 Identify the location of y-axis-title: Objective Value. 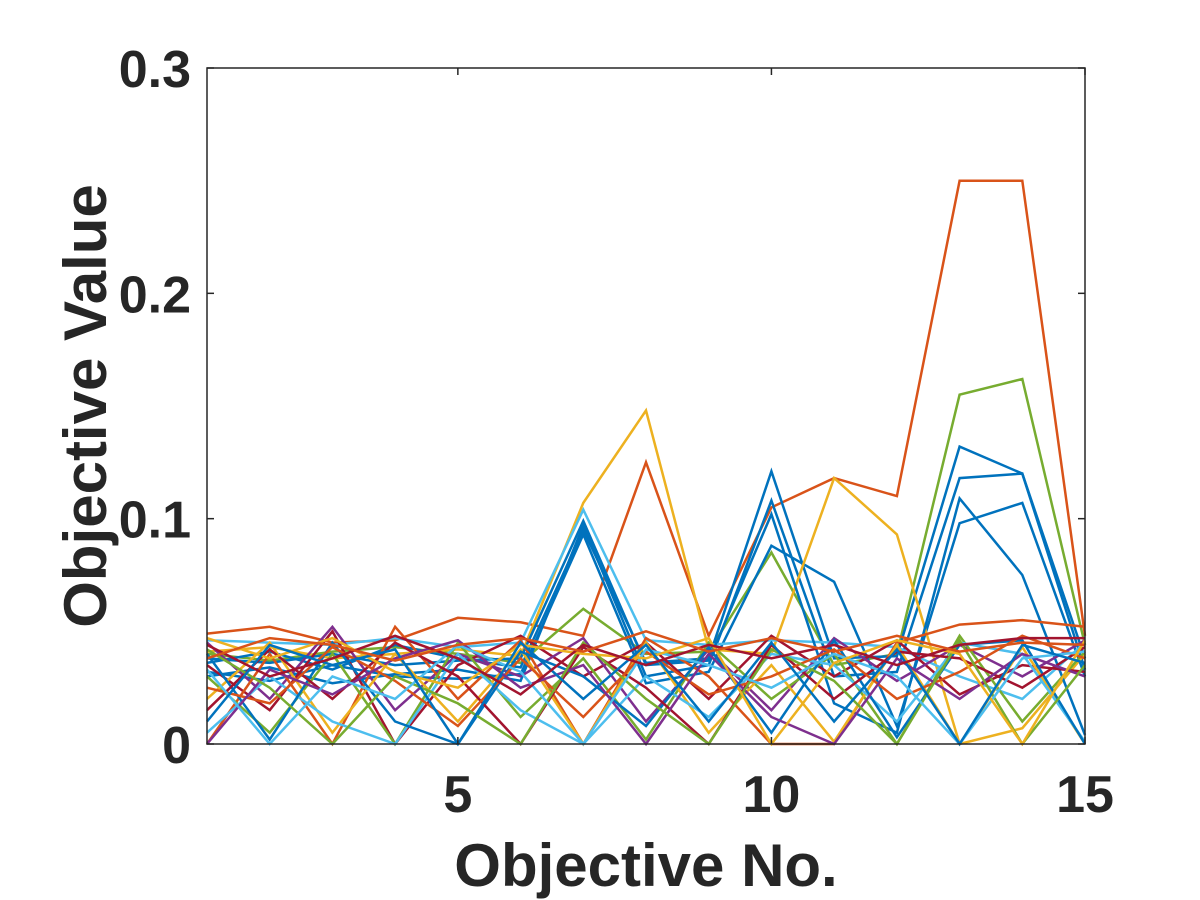
(85, 406).